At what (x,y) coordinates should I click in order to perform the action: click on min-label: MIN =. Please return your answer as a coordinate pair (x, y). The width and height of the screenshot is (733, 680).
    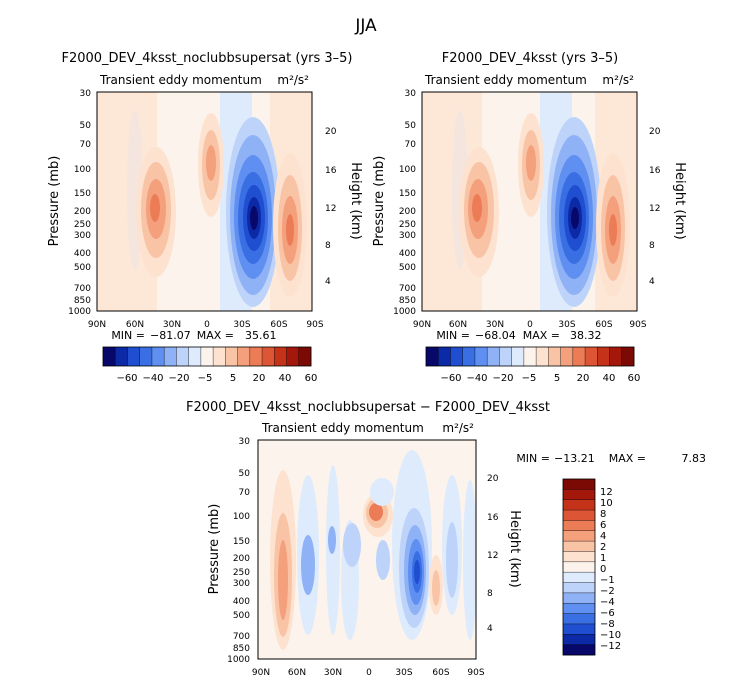
    Looking at the image, I should click on (453, 335).